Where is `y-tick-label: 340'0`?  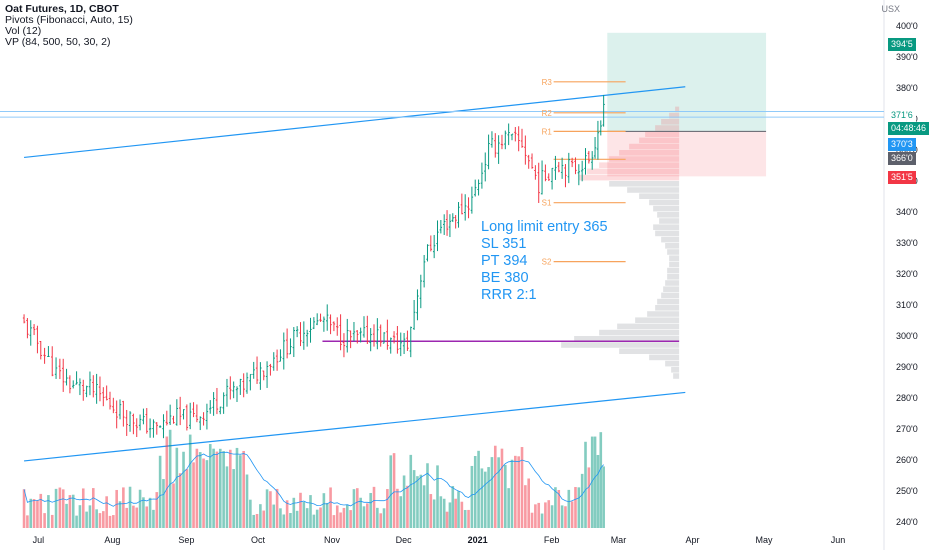
y-tick-label: 340'0 is located at coordinates (907, 212).